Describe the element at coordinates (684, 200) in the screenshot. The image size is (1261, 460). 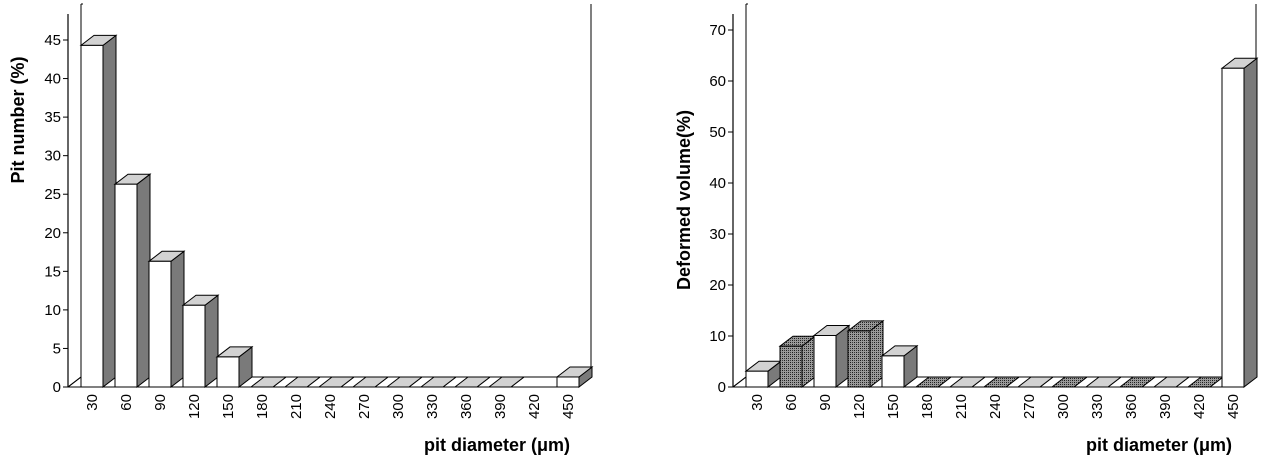
I see `y-axis-title: Deformed volume(%)` at that location.